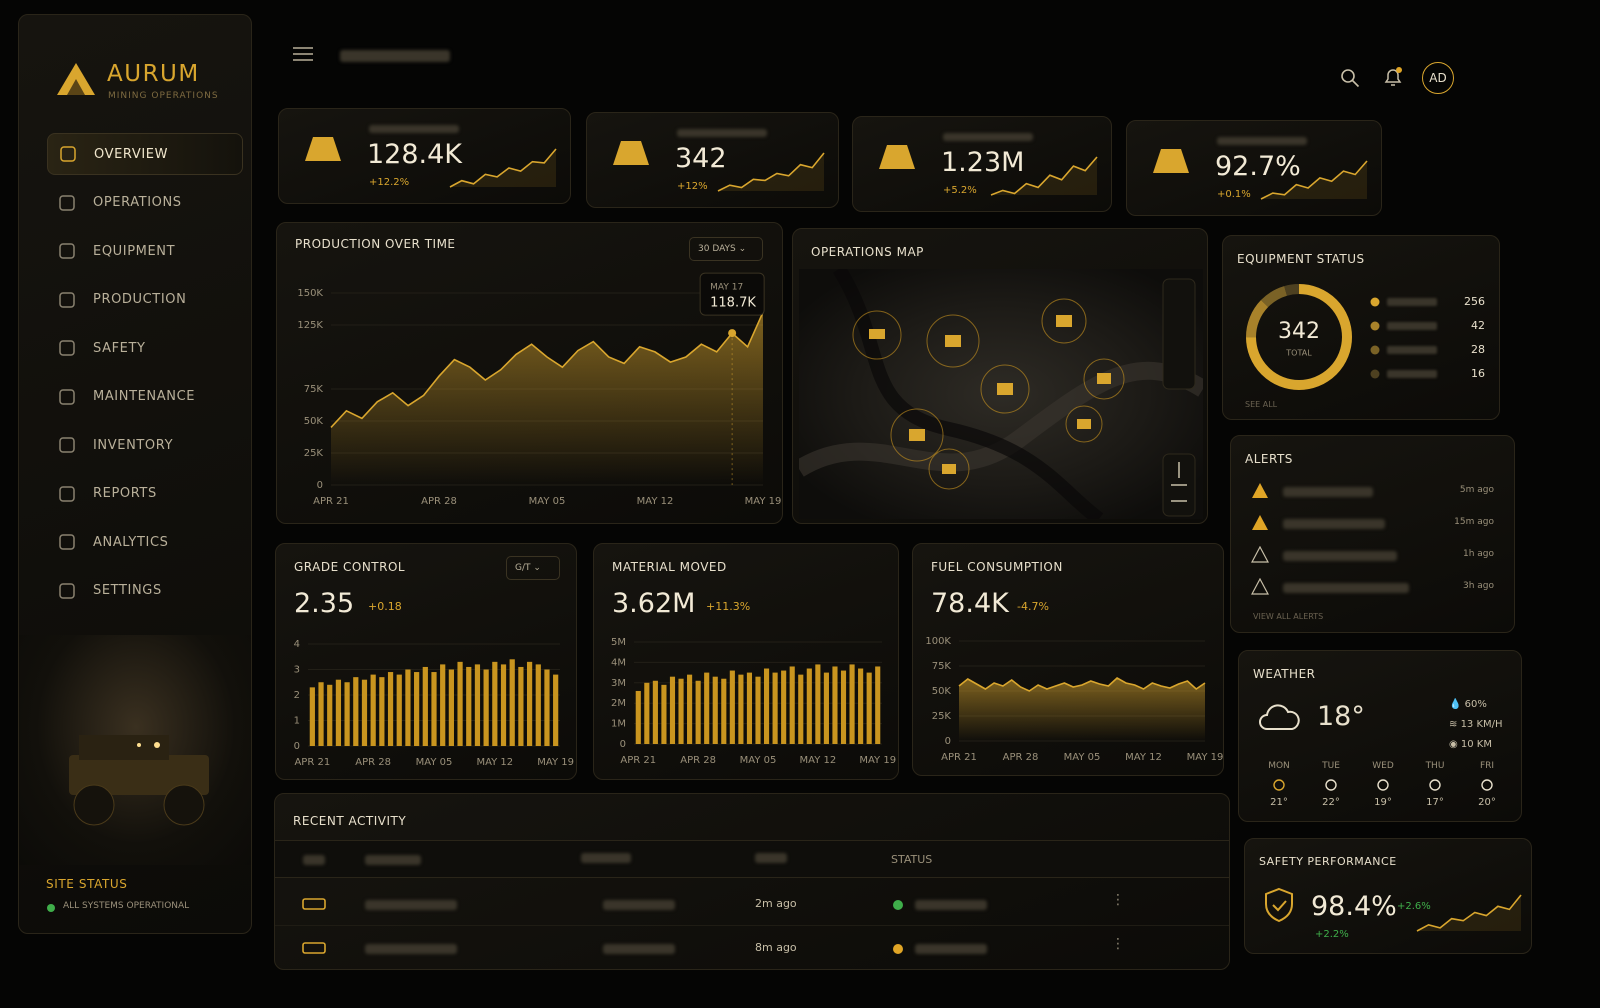 The image size is (1600, 1008). I want to click on kpi-change: -4.7%, so click(1033, 606).